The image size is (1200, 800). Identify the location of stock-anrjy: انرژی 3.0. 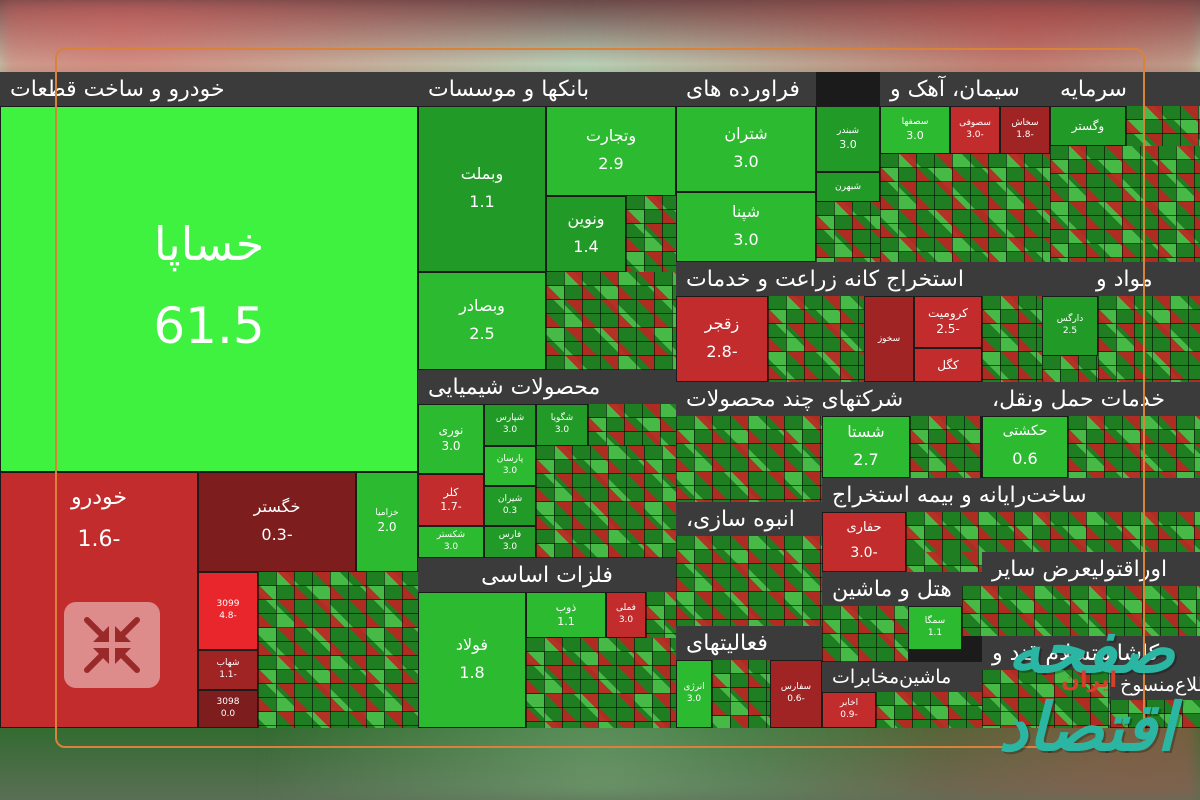
(694, 694).